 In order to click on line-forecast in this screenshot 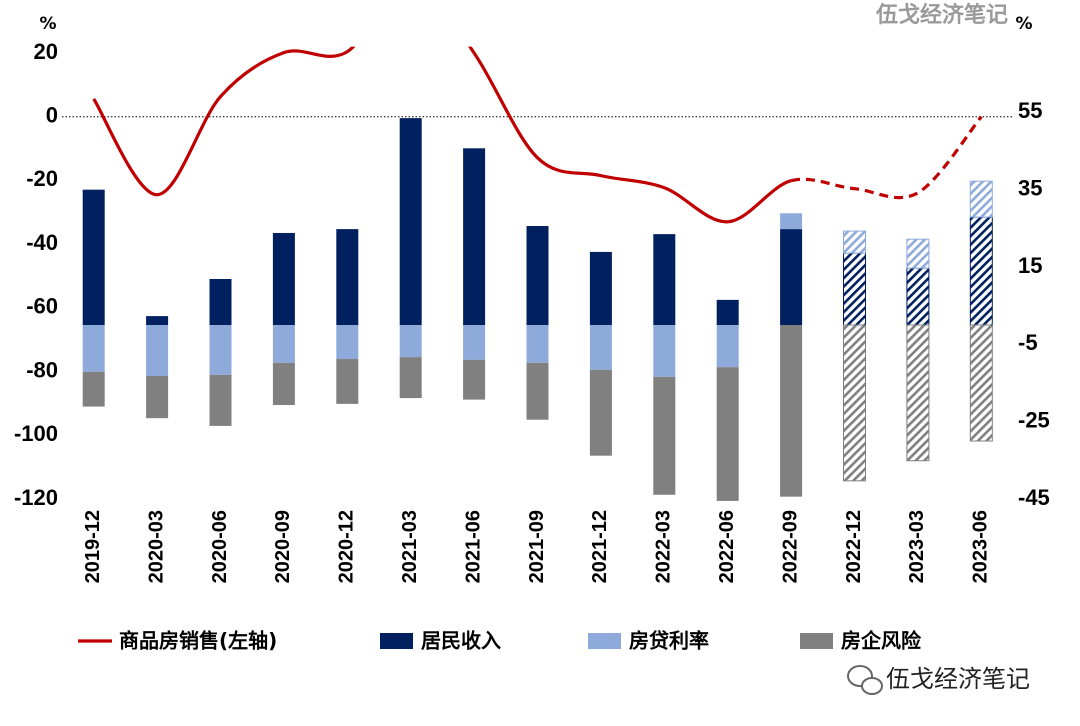, I will do `click(886, 157)`.